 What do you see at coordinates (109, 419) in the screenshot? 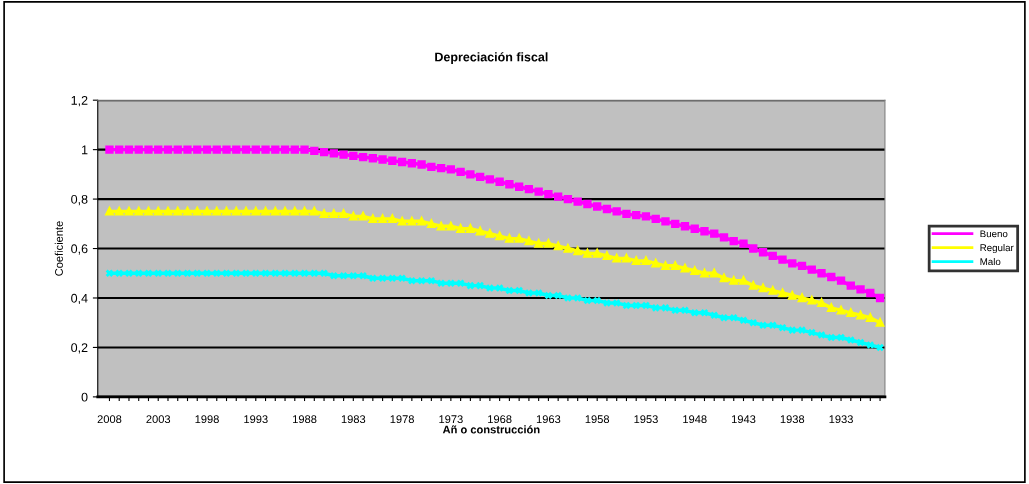
I see `x-tick-label: 2008` at bounding box center [109, 419].